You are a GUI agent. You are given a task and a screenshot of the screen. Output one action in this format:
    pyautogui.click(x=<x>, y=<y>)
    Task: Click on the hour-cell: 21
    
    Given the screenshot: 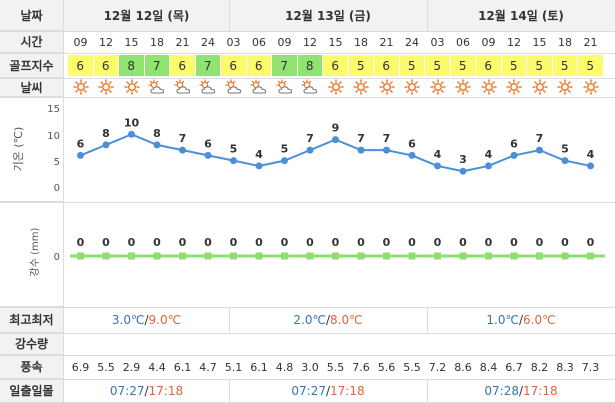 What is the action you would take?
    pyautogui.click(x=182, y=42)
    